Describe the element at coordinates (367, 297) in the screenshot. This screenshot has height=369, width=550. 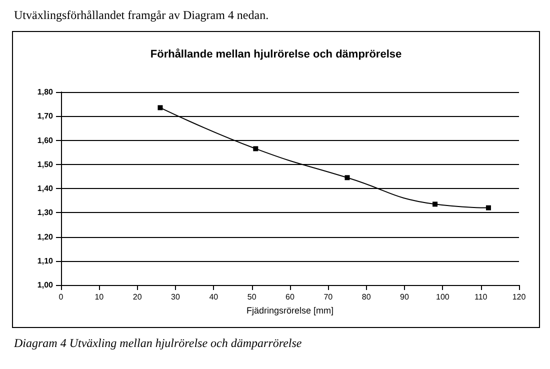
I see `x-tick-label: 80` at that location.